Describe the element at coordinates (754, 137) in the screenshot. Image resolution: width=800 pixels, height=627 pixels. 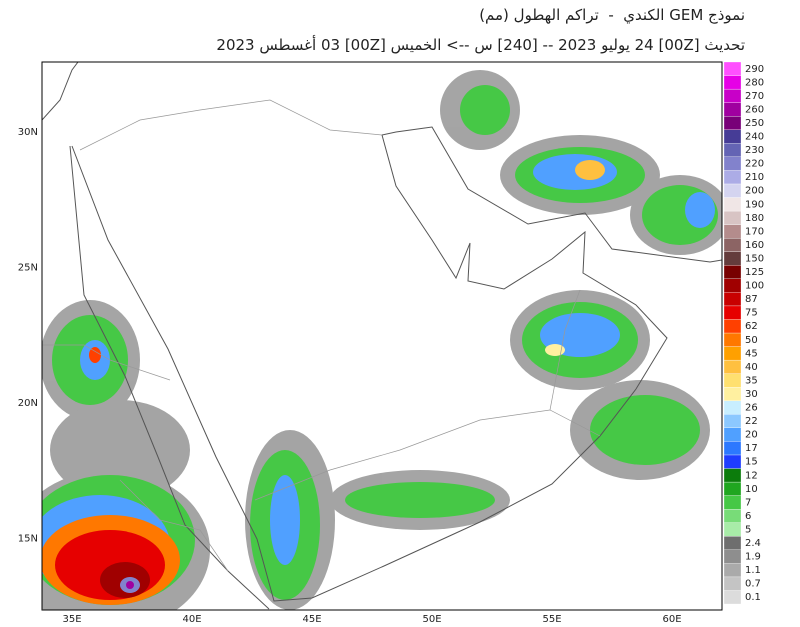
I see `colorbar-label: 240` at that location.